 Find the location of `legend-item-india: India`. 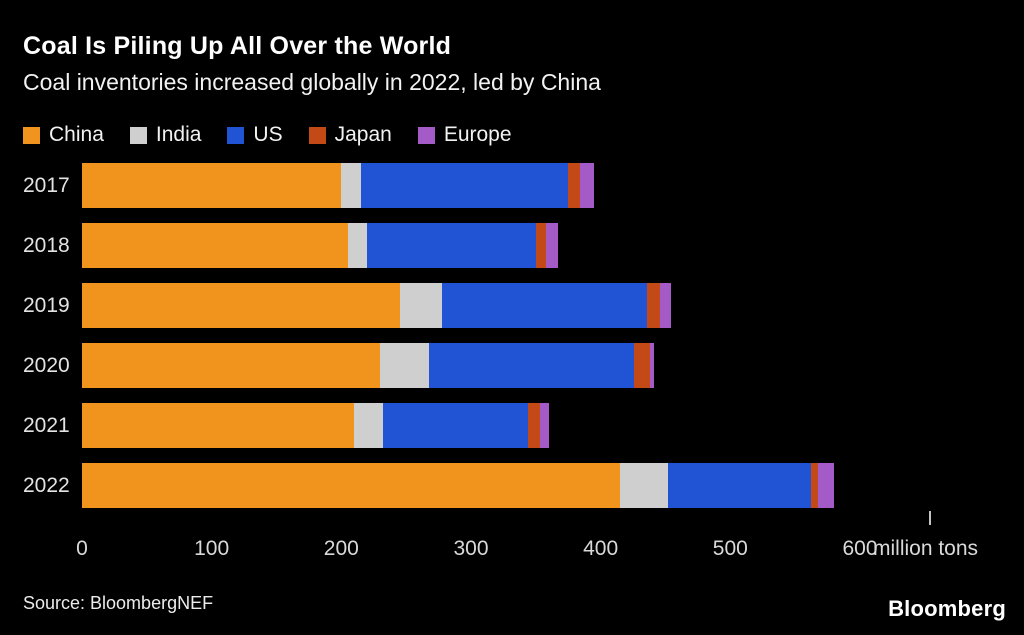

legend-item-india: India is located at coordinates (165, 135).